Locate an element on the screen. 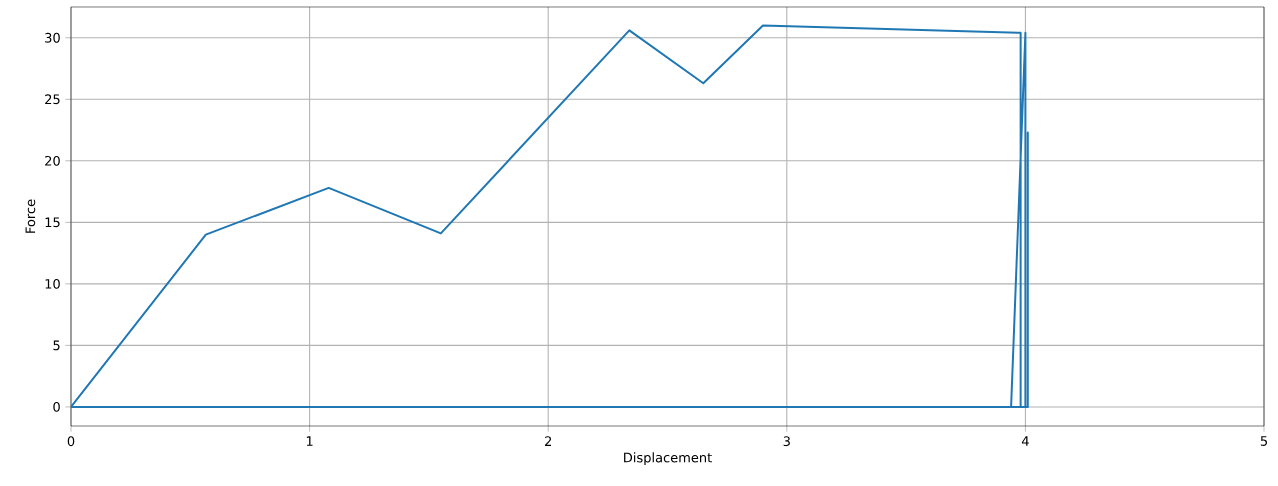 This screenshot has height=486, width=1278. x-tick-label: 5 is located at coordinates (1263, 441).